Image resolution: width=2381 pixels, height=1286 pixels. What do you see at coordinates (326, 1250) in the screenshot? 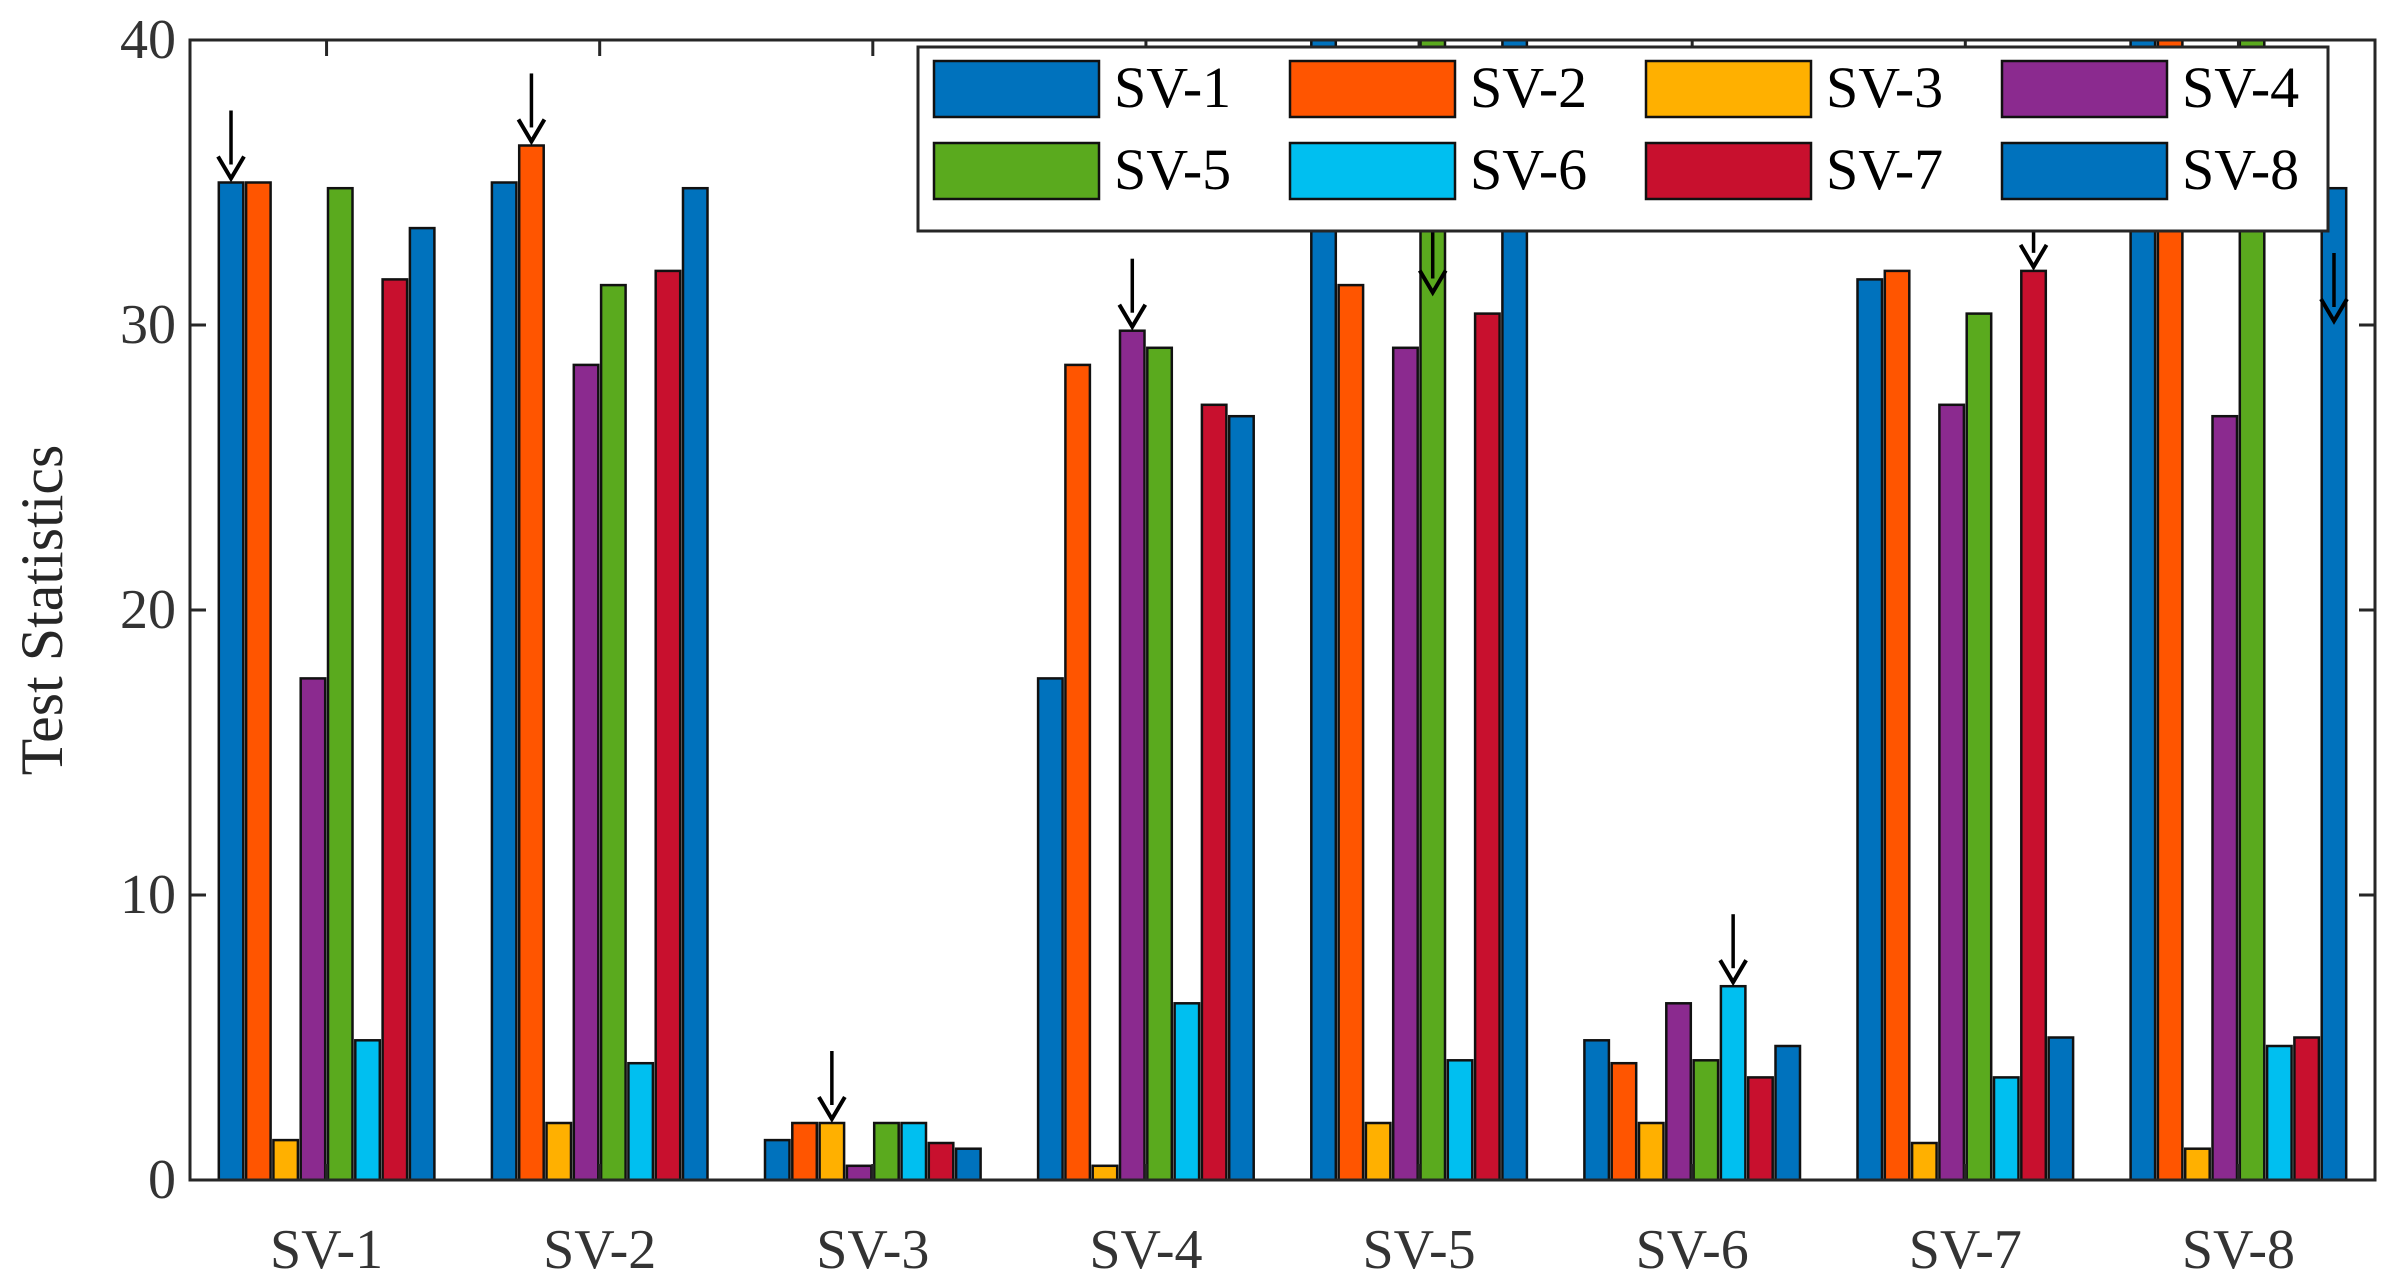
I see `x-tick-label: SV-1` at bounding box center [326, 1250].